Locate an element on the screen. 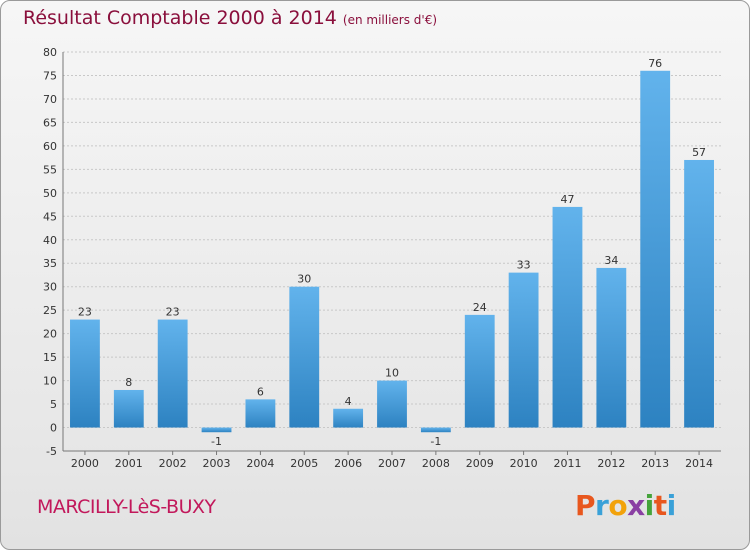 The image size is (750, 550). x-tick-label-2008: 2008 is located at coordinates (436, 463).